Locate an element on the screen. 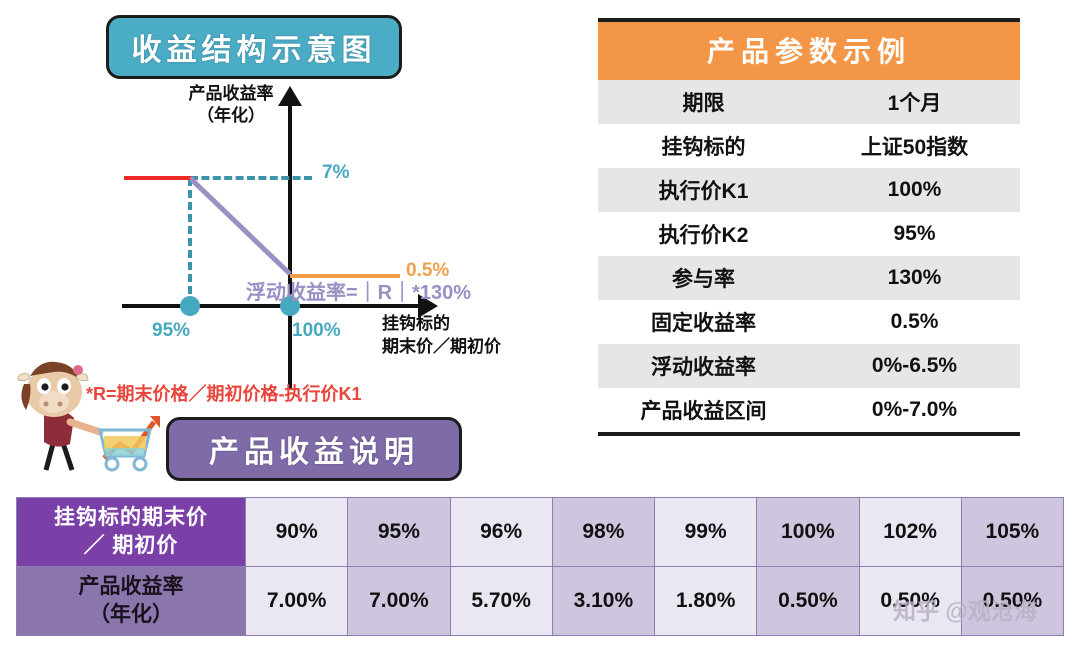 This screenshot has width=1080, height=659. payoff-row2-label: 产品收益率 （年化） is located at coordinates (131, 601).